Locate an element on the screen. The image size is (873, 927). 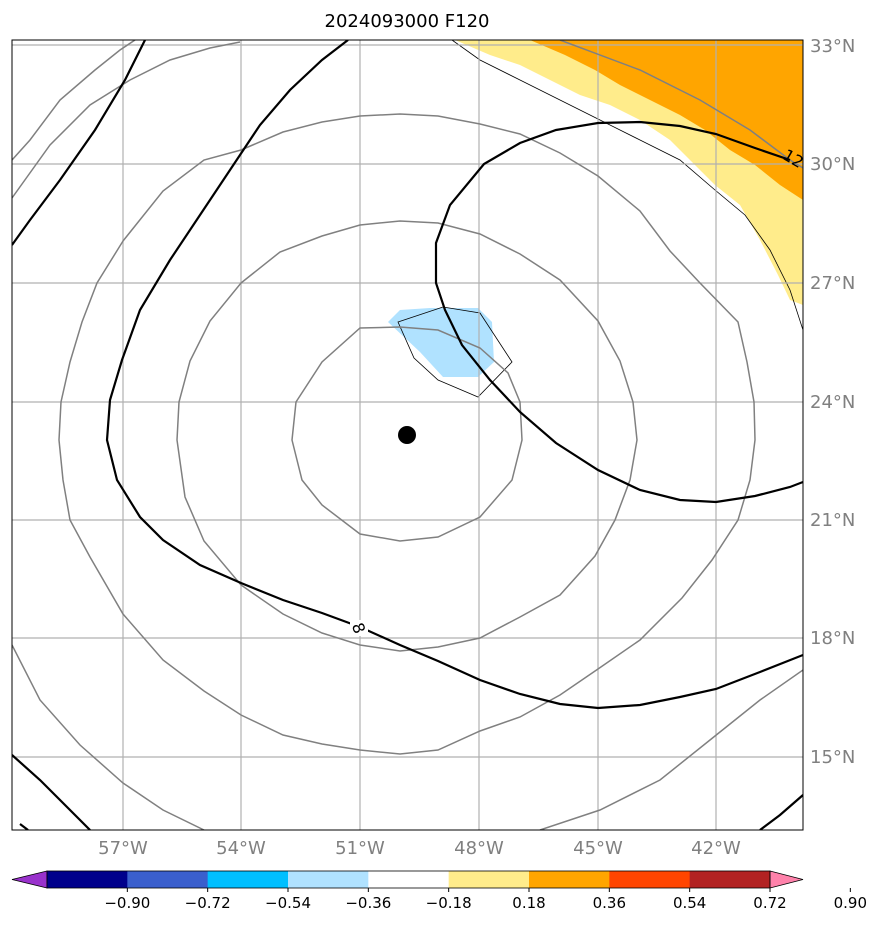
colorbar-tick-label: −0.36 is located at coordinates (368, 903).